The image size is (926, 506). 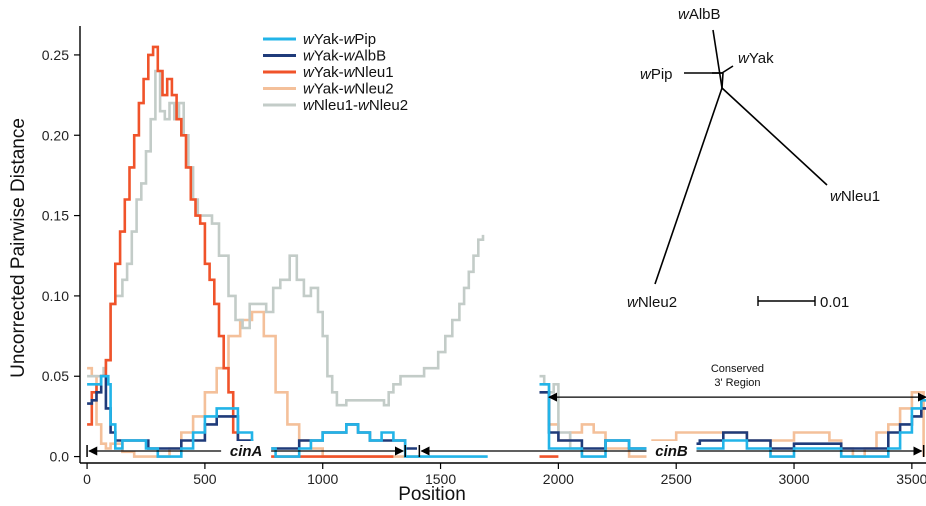 I want to click on x-tick-label: 0, so click(x=87, y=479).